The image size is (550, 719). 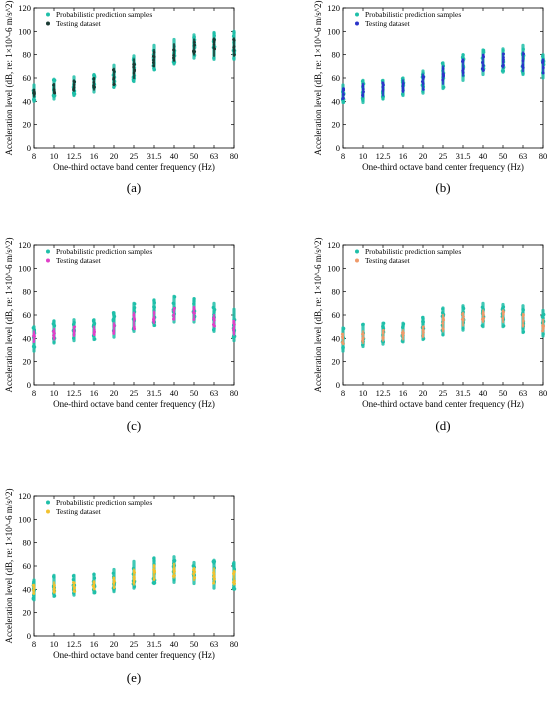 I want to click on y-tick-label: 100, so click(x=24, y=519).